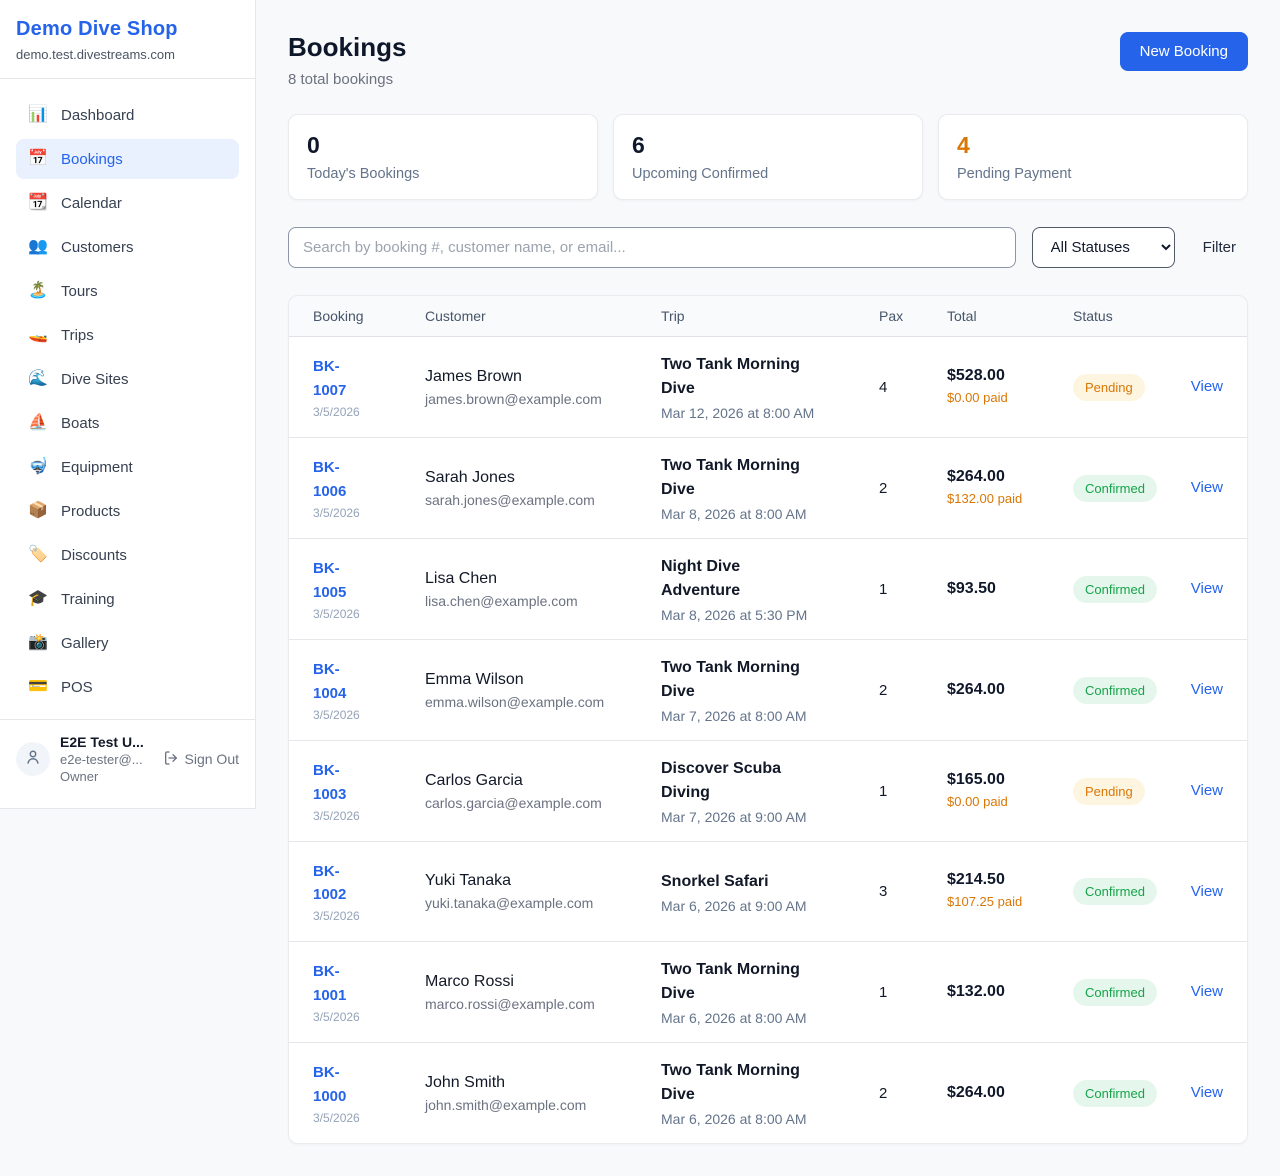  I want to click on booking-id-link: BK-1002, so click(330, 882).